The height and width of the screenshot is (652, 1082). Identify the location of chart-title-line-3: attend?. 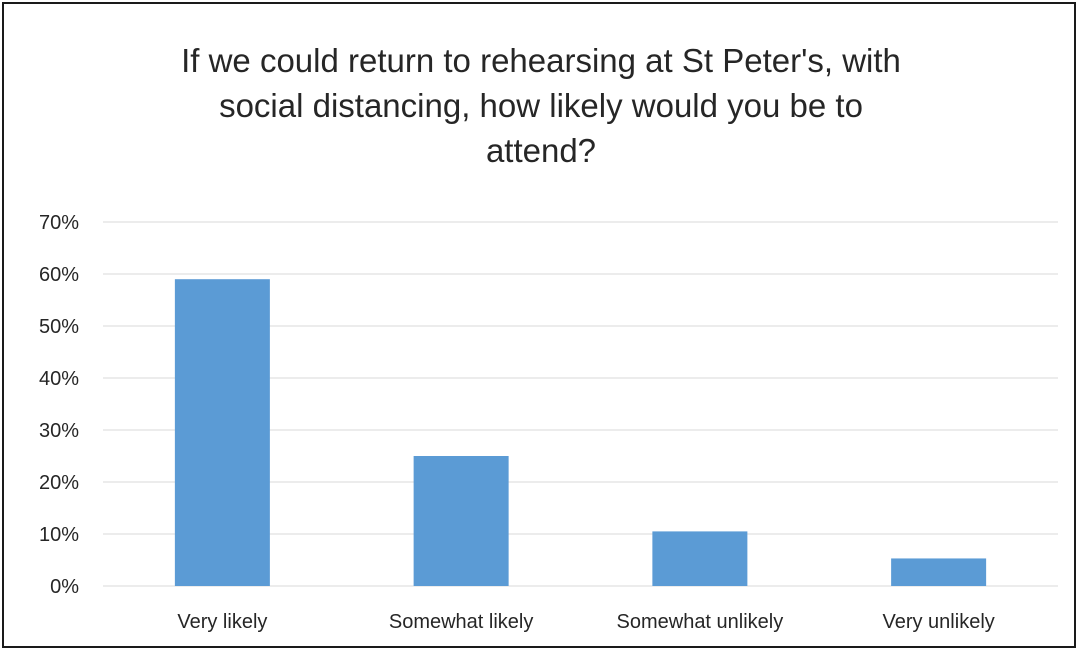
(541, 150).